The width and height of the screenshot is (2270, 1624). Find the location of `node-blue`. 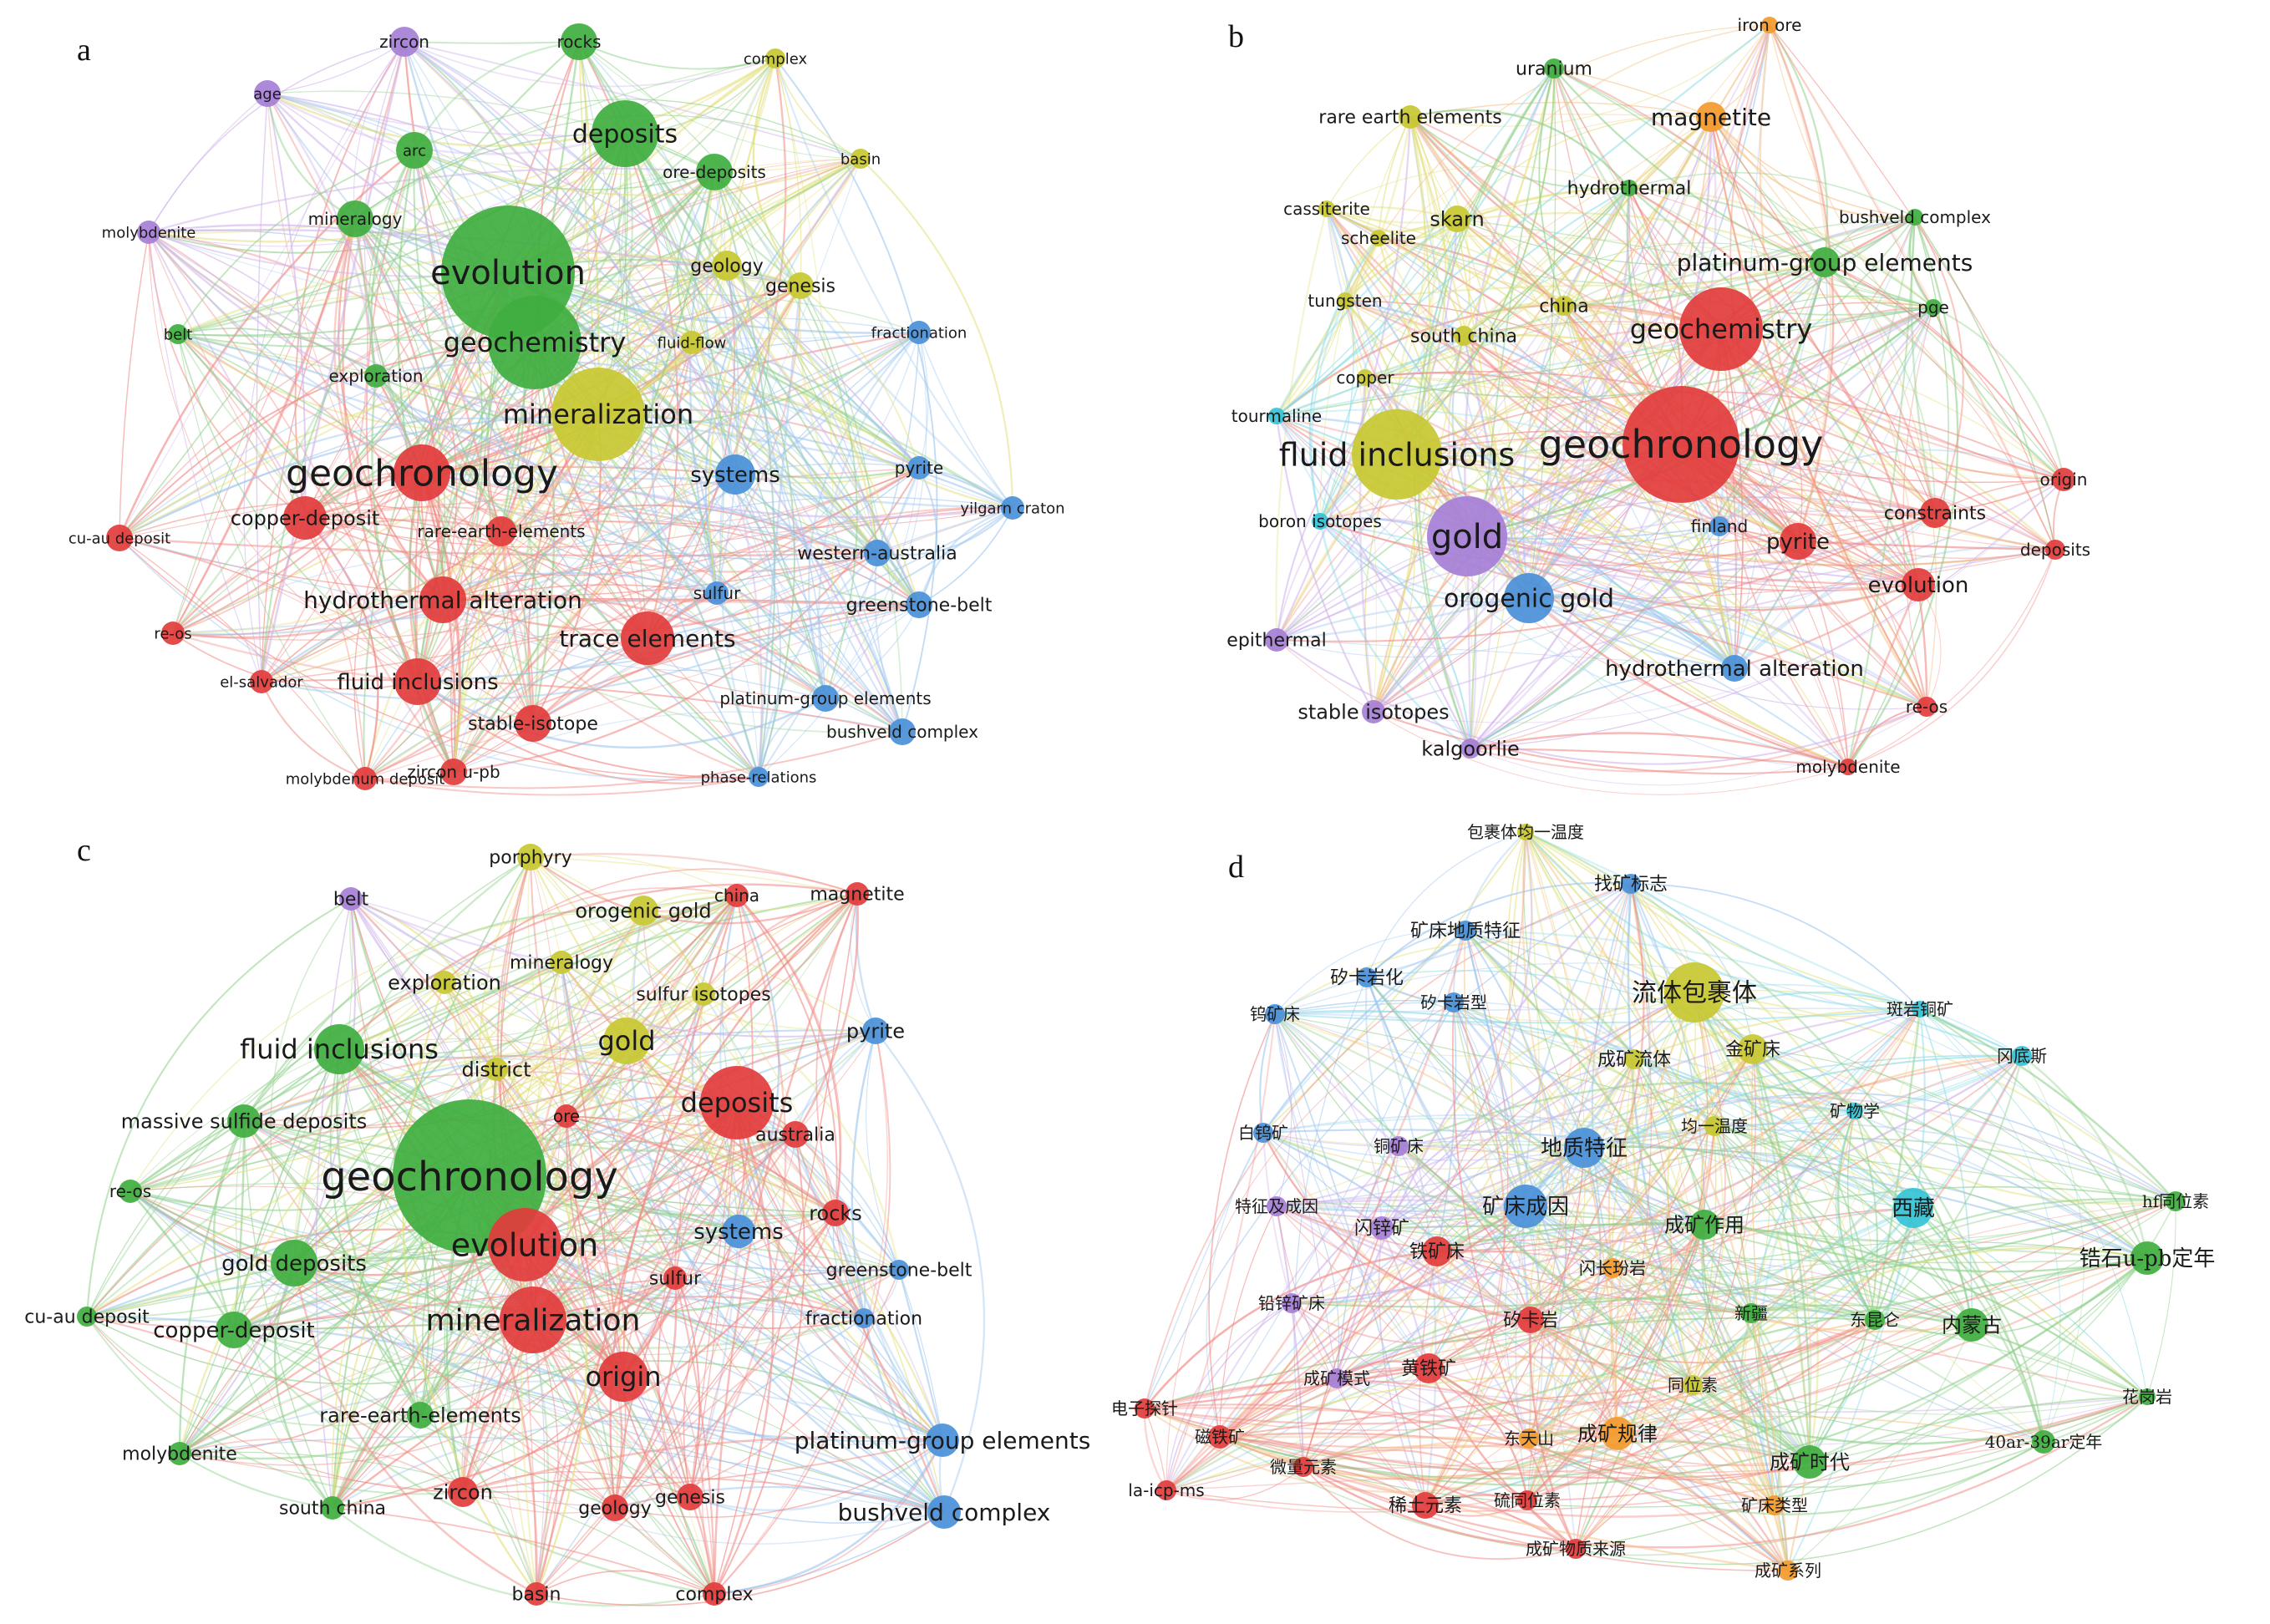

node-blue is located at coordinates (1529, 598).